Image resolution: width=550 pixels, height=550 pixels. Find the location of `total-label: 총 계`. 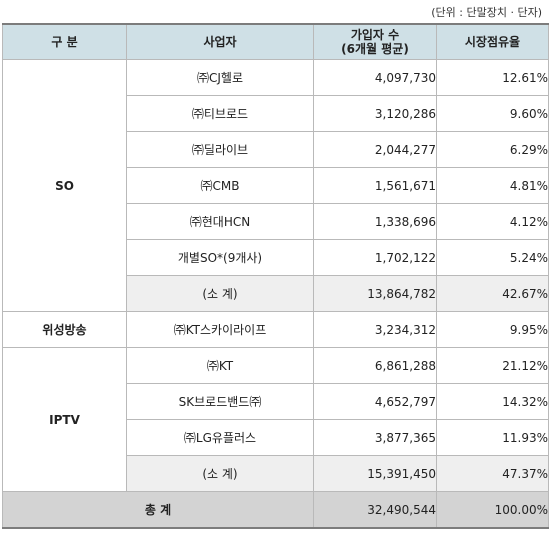

total-label: 총 계 is located at coordinates (158, 510).